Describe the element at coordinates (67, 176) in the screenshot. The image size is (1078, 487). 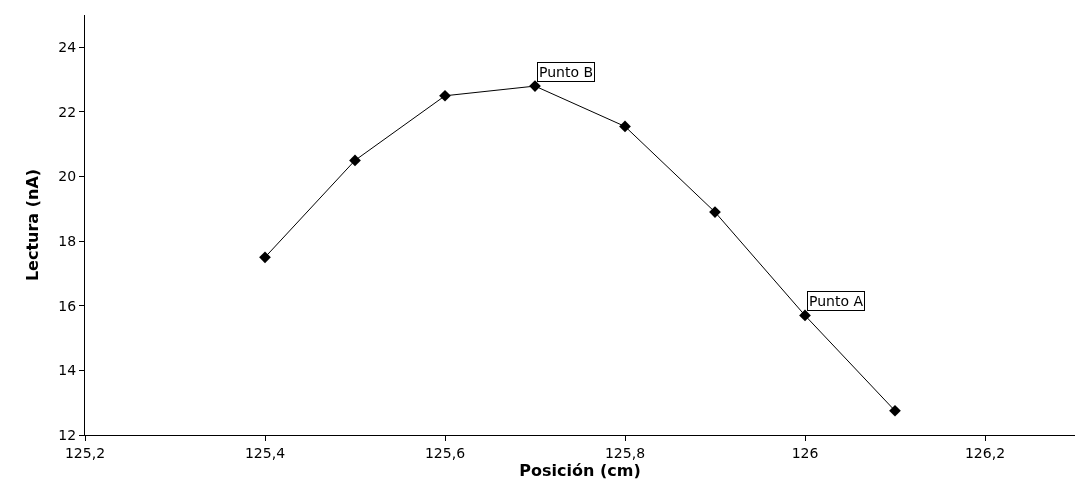
I see `y-tick-label: 20` at that location.